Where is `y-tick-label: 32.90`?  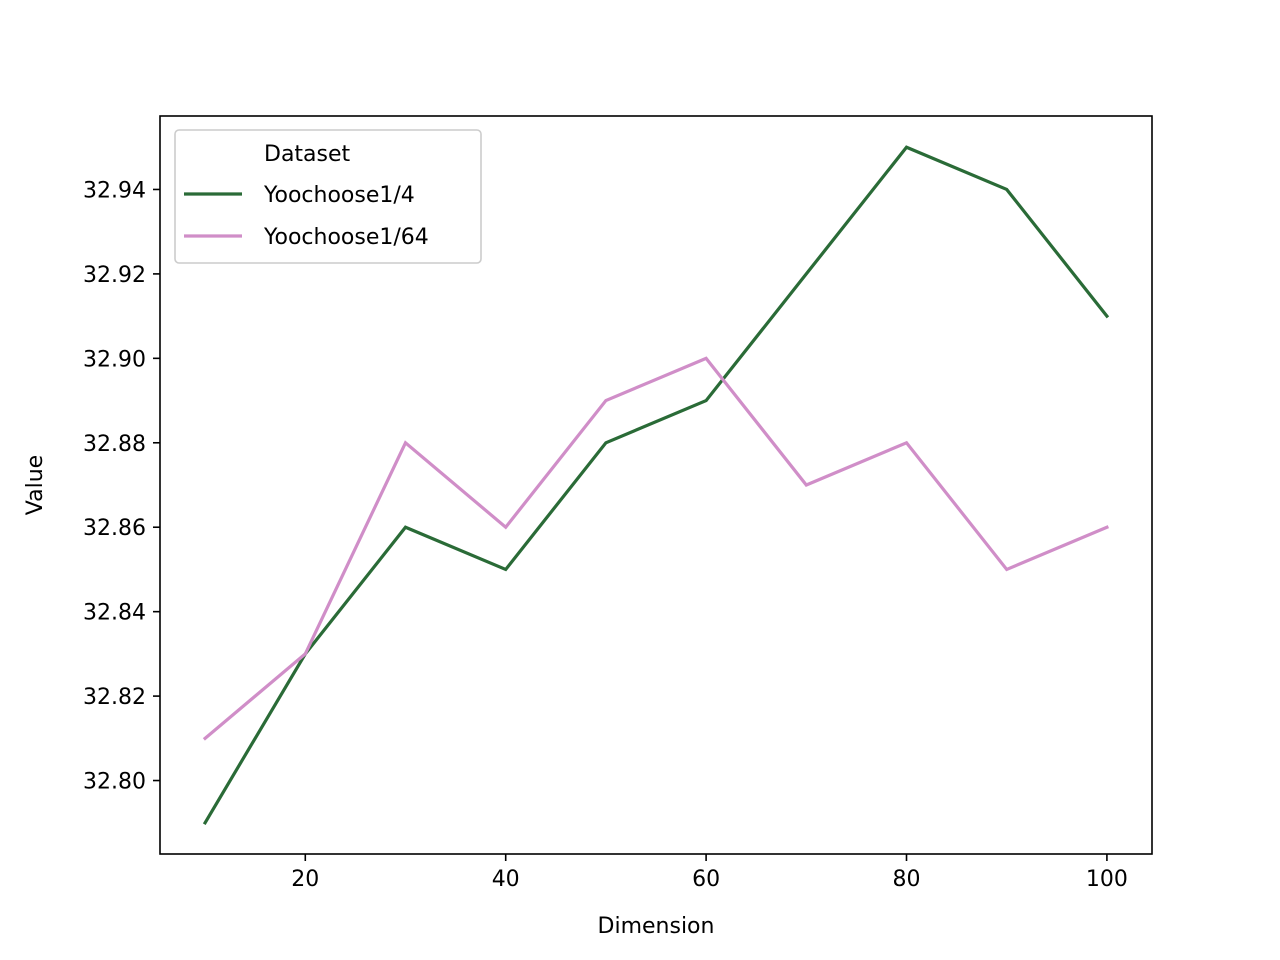 y-tick-label: 32.90 is located at coordinates (114, 359).